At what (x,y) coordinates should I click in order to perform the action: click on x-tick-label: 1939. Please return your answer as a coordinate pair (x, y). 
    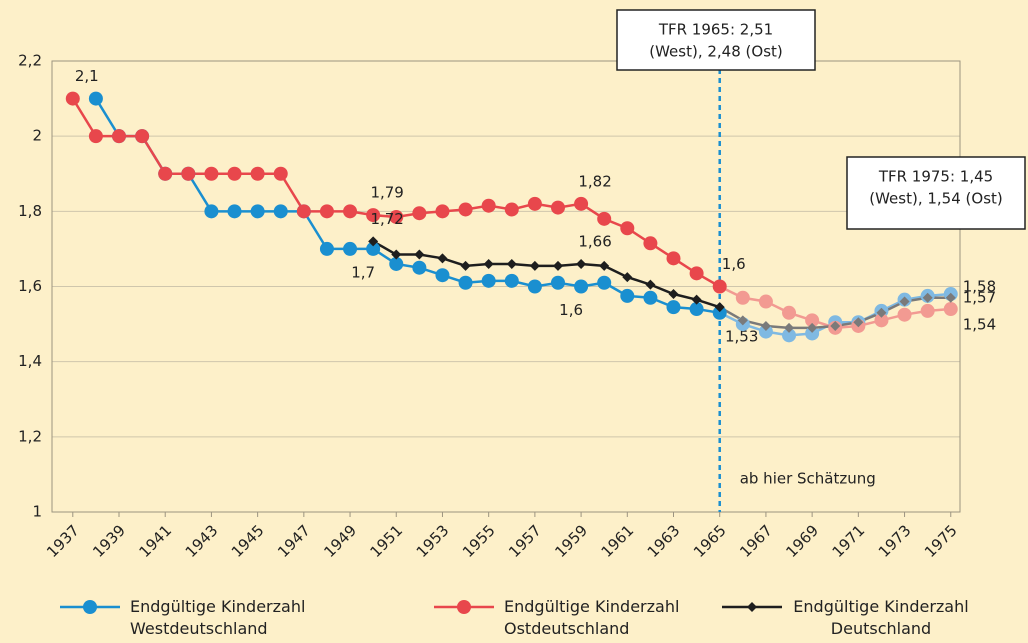
    Looking at the image, I should click on (109, 541).